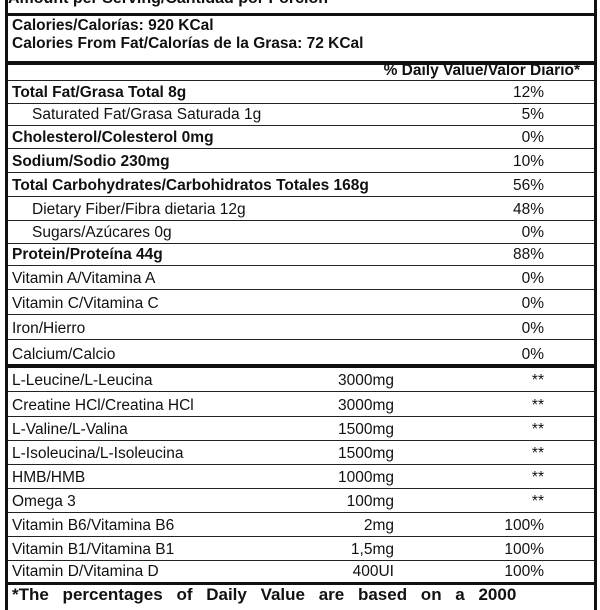 This screenshot has height=610, width=600. What do you see at coordinates (301, 453) in the screenshot?
I see `supplement-row: L-Isoleucina/L-Isoleucina 1500mg **` at bounding box center [301, 453].